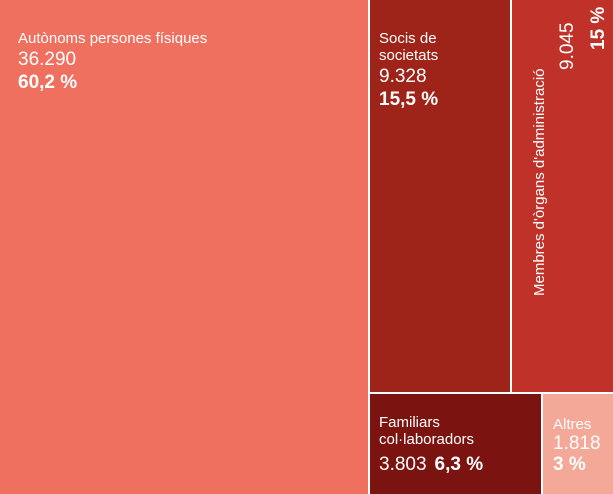 Image resolution: width=613 pixels, height=494 pixels. What do you see at coordinates (567, 46) in the screenshot?
I see `tile-membres-value: 9.045` at bounding box center [567, 46].